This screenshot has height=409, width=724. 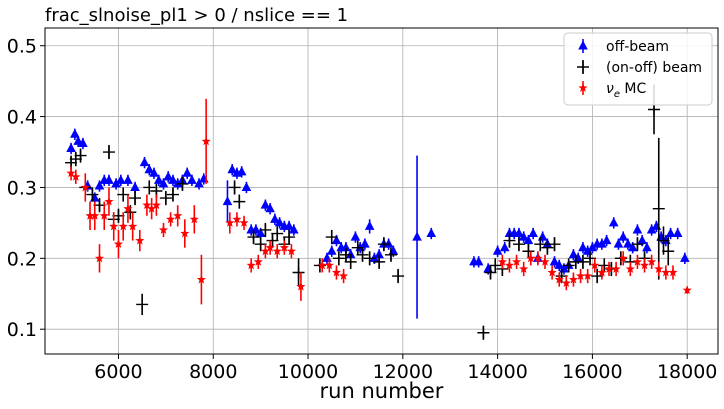 I want to click on legend-label-suffix: MC, so click(x=633, y=89).